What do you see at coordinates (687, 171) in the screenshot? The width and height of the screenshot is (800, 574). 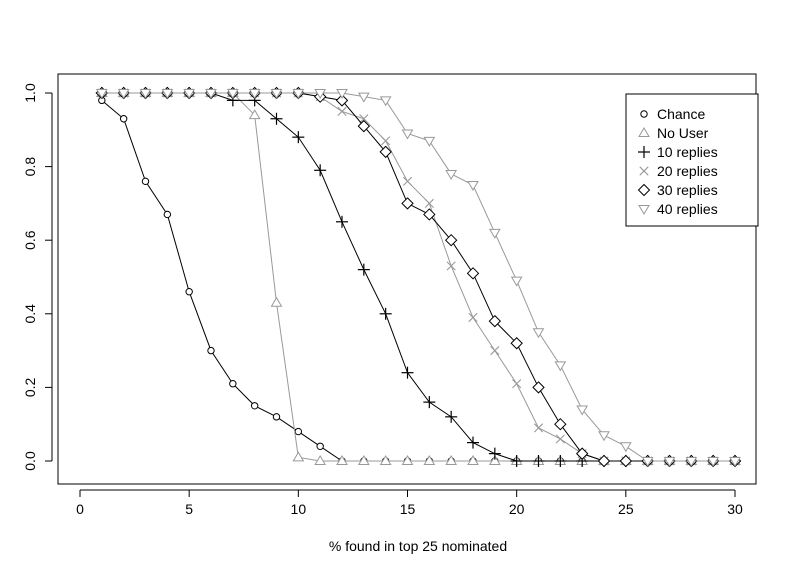 I see `legend-label-20-replies: 20 replies` at bounding box center [687, 171].